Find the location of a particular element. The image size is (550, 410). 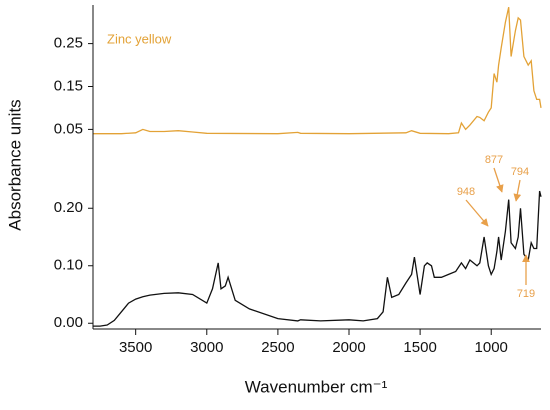

x-tick-label: 3500 is located at coordinates (135, 347).